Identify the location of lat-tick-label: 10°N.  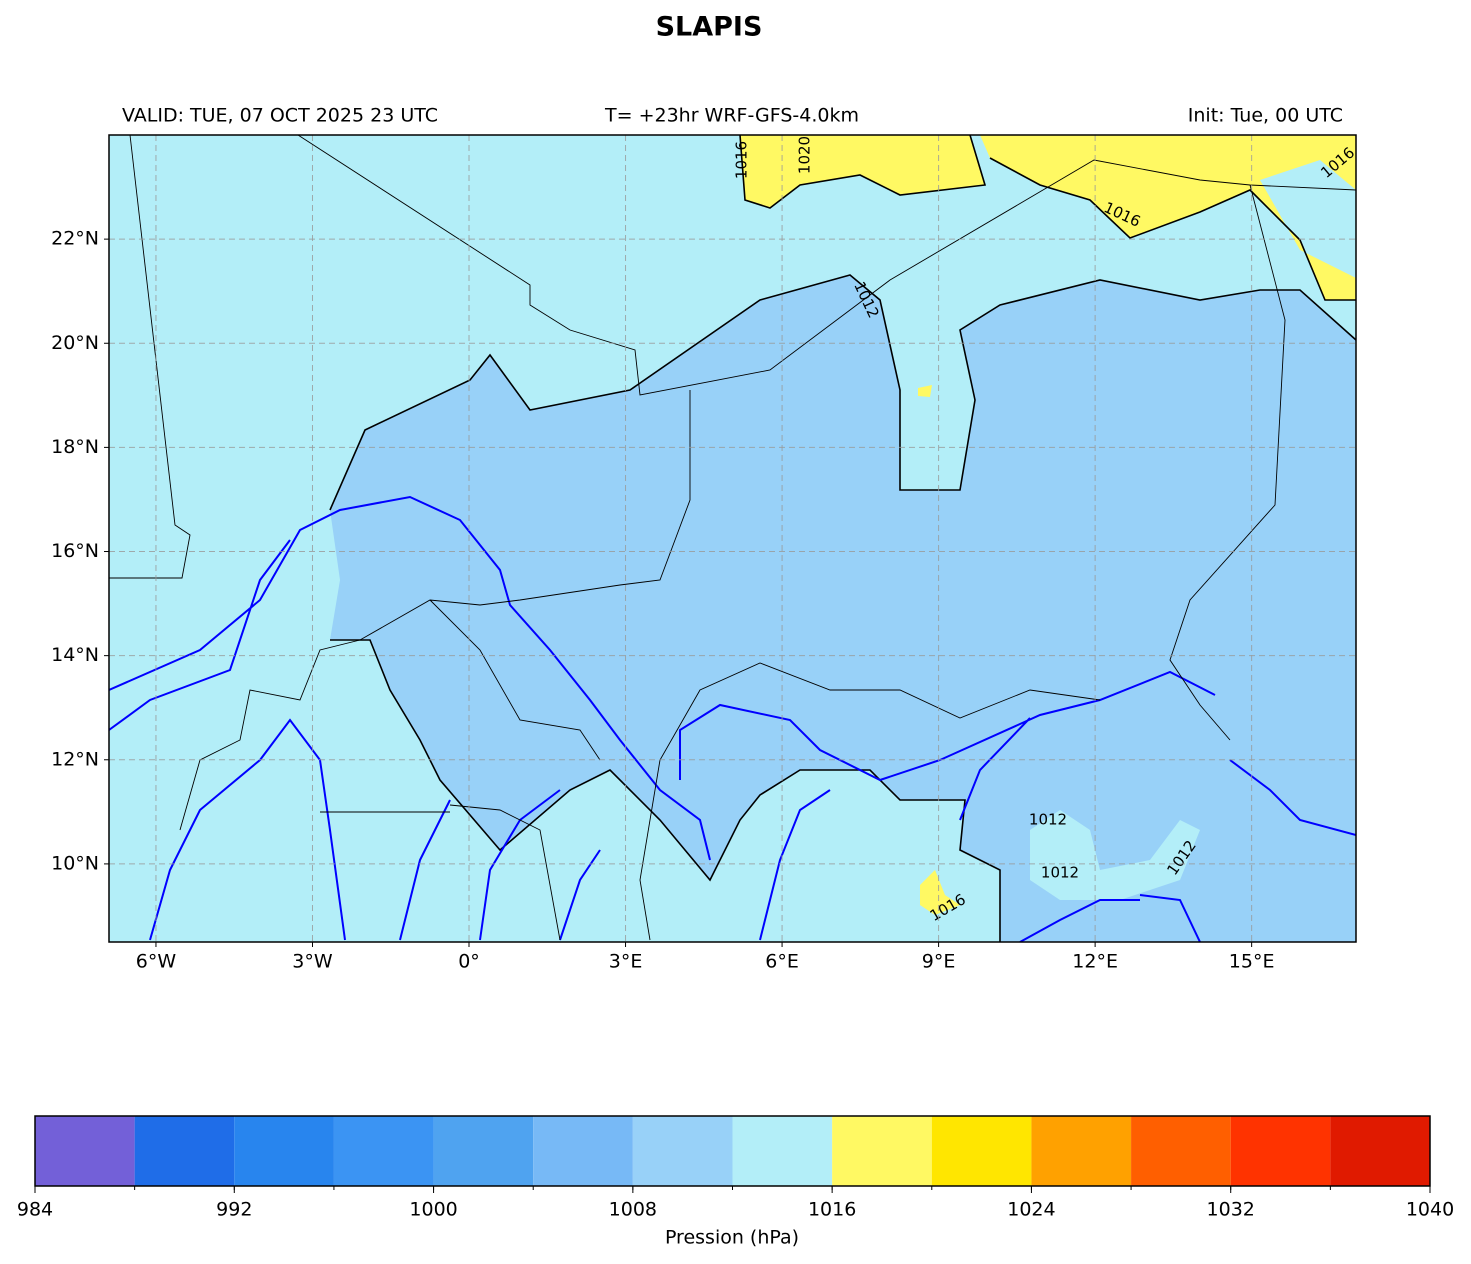
(75, 863).